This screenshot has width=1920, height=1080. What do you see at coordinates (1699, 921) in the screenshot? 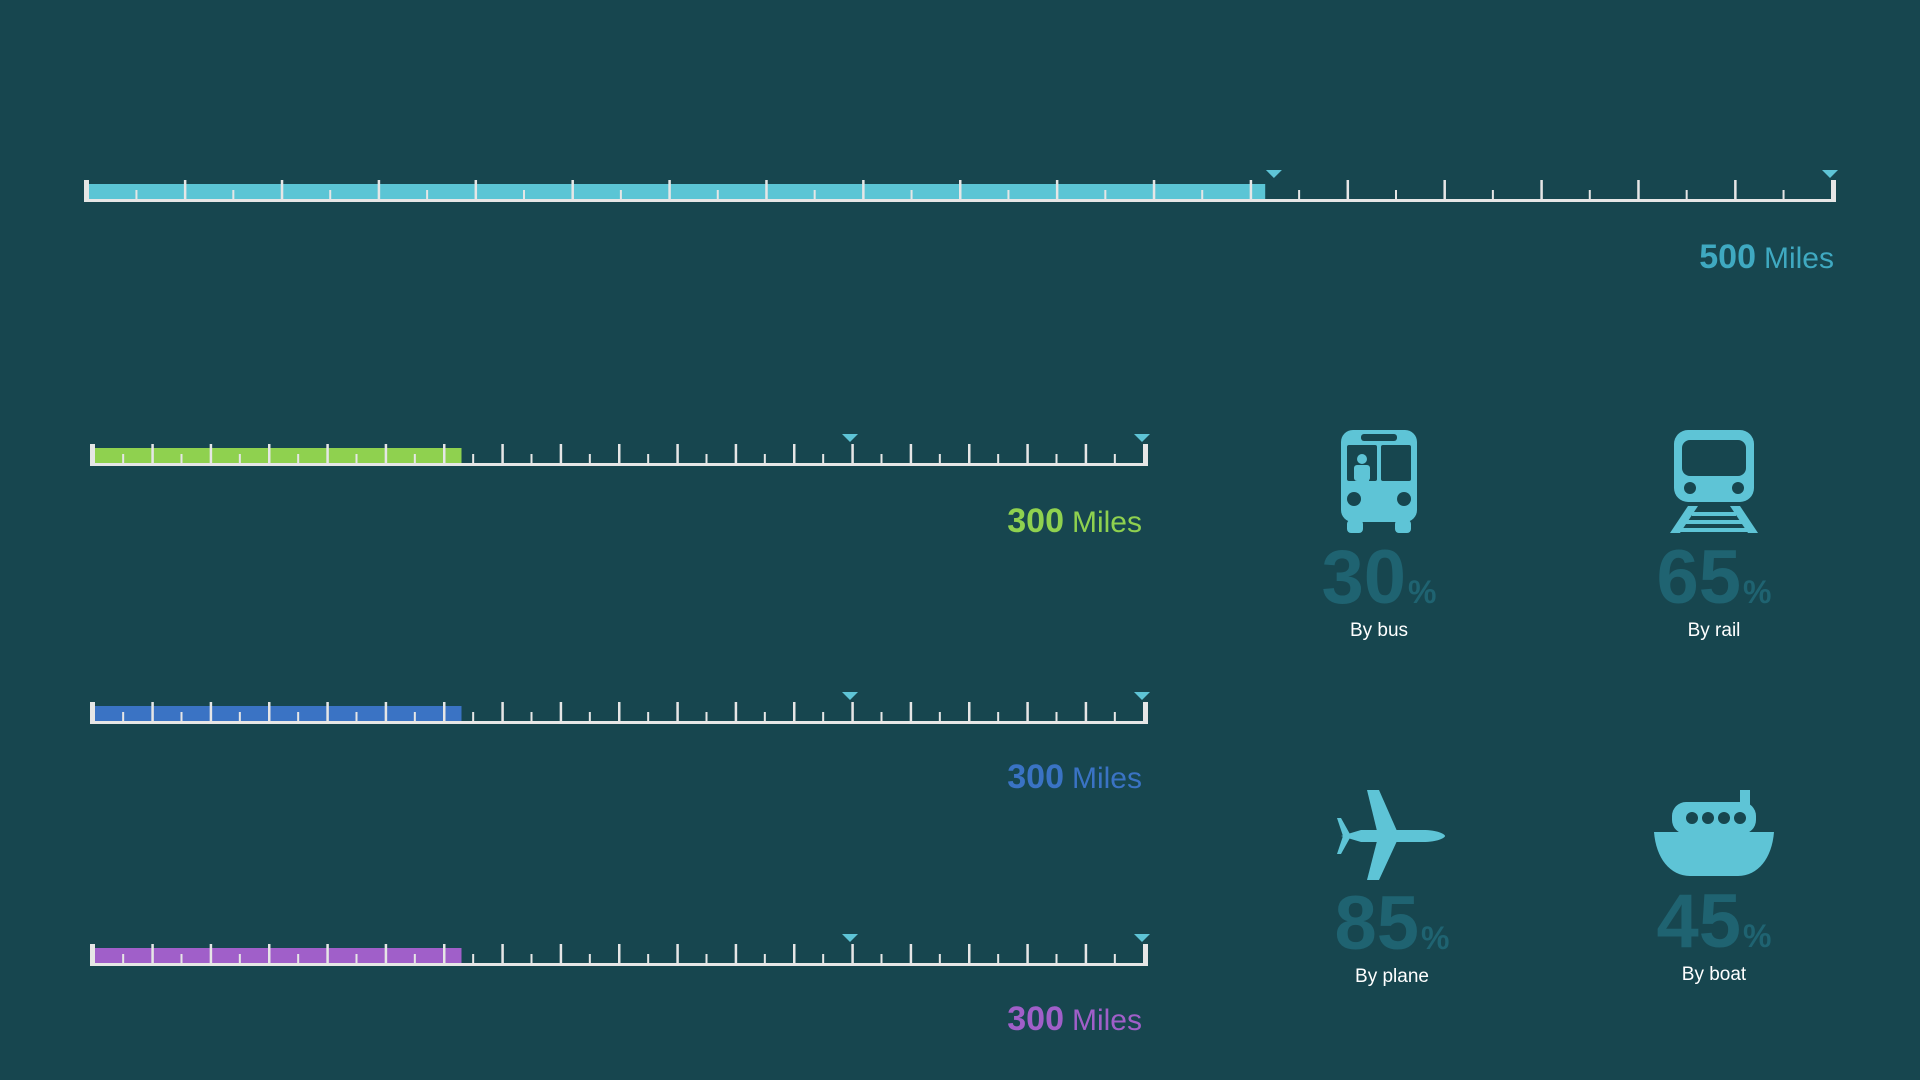
I see `stat-boat-percent: 45` at bounding box center [1699, 921].